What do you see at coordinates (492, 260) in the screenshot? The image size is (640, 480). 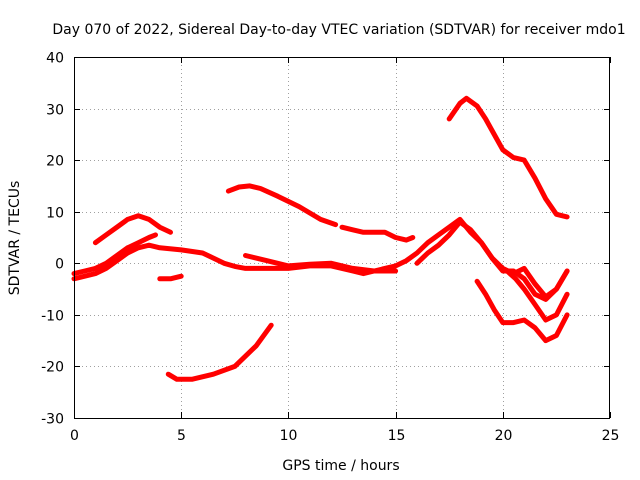 I see `series-line-s9` at bounding box center [492, 260].